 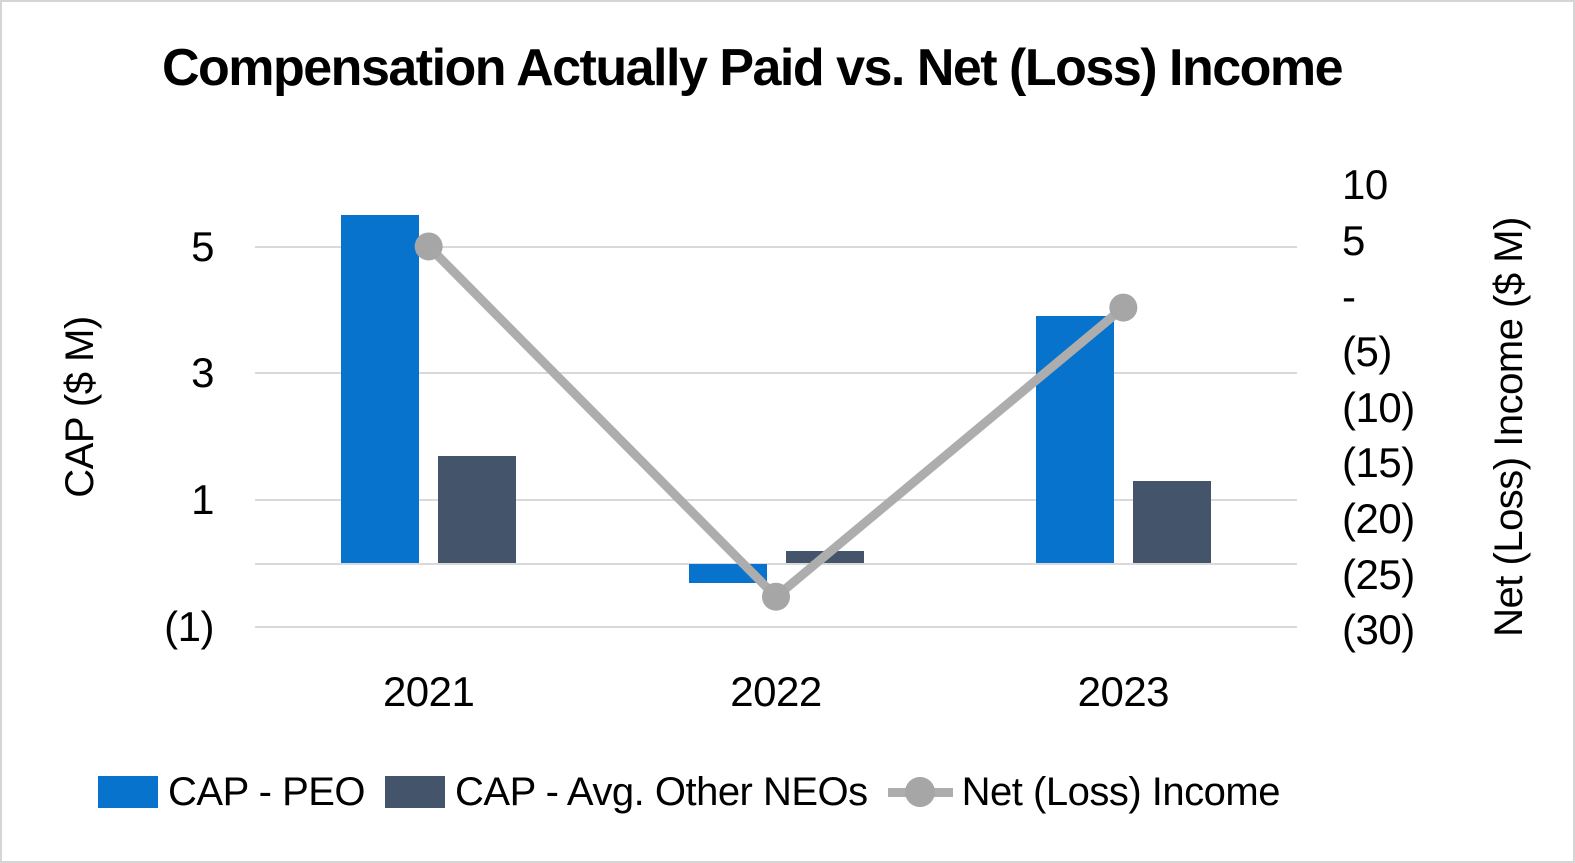 What do you see at coordinates (727, 573) in the screenshot?
I see `bar-cap-peo-2022` at bounding box center [727, 573].